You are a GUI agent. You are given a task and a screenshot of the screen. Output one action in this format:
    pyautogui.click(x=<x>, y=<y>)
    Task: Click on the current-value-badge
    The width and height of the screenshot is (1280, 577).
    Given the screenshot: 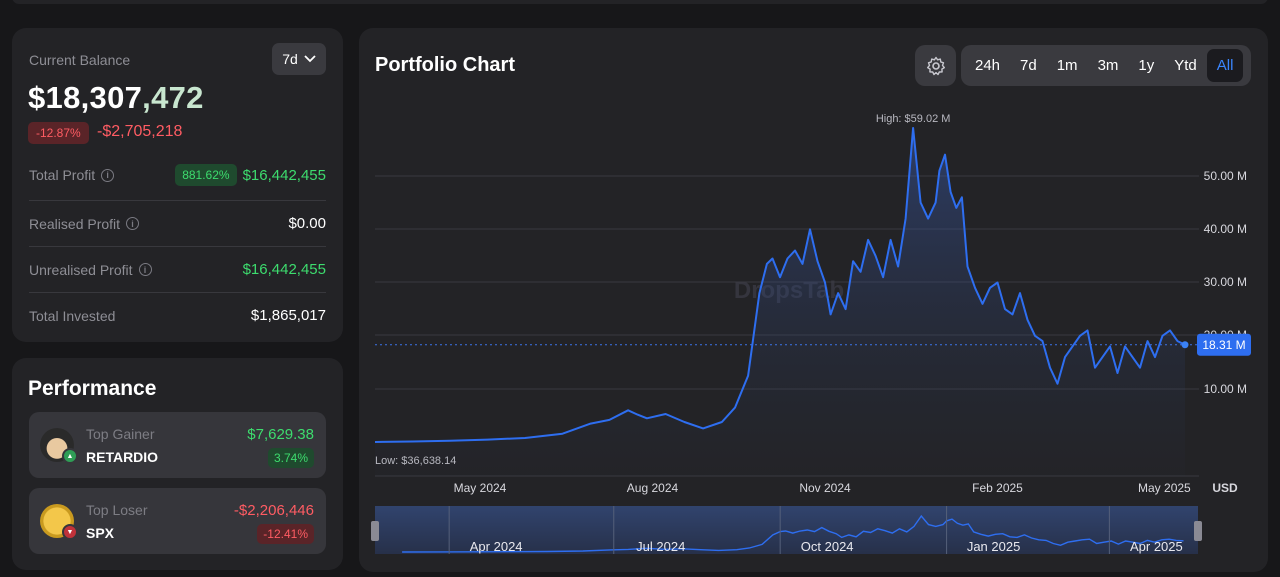 What is the action you would take?
    pyautogui.click(x=1224, y=344)
    